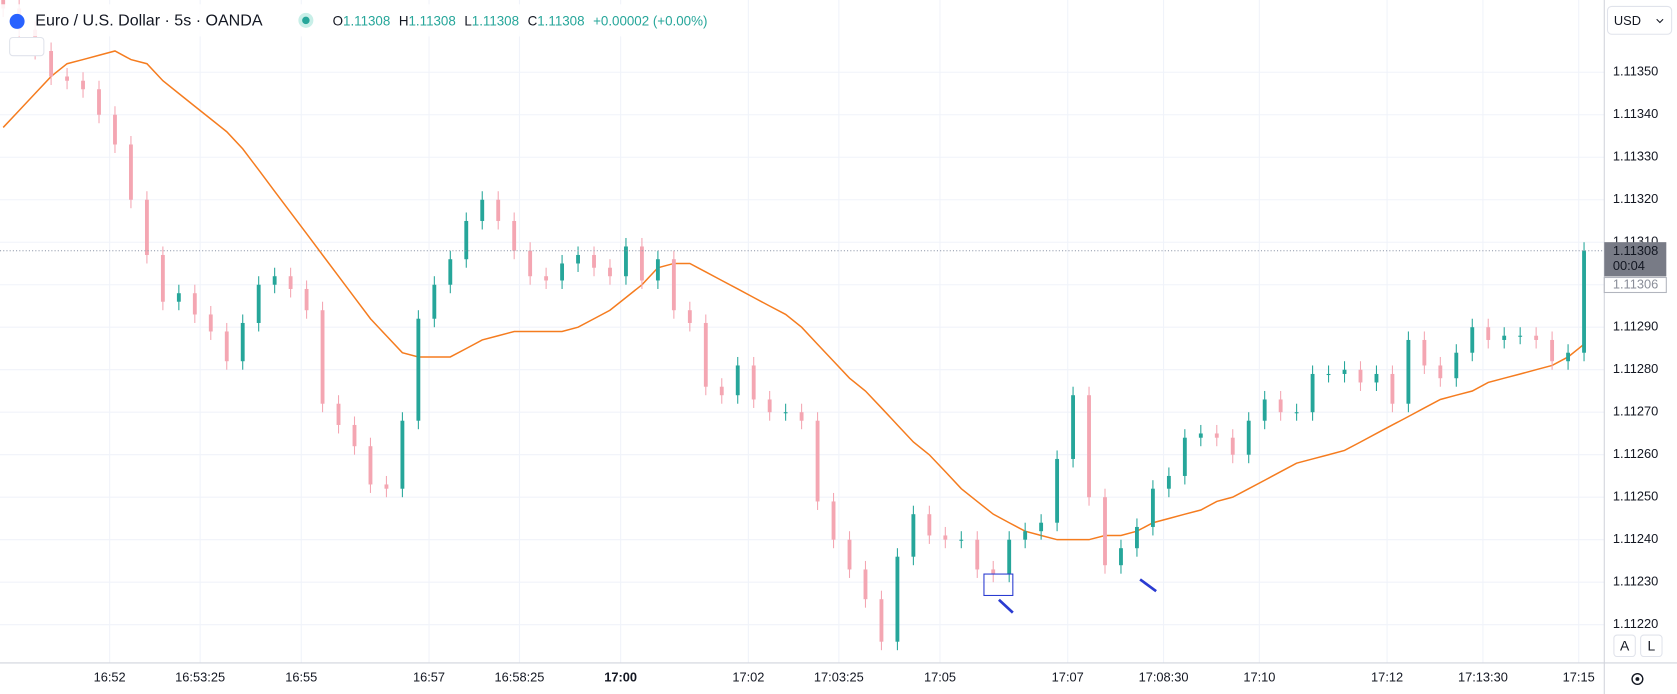 This screenshot has height=694, width=1677. Describe the element at coordinates (432, 20) in the screenshot. I see `legend-high: 1.11308` at that location.